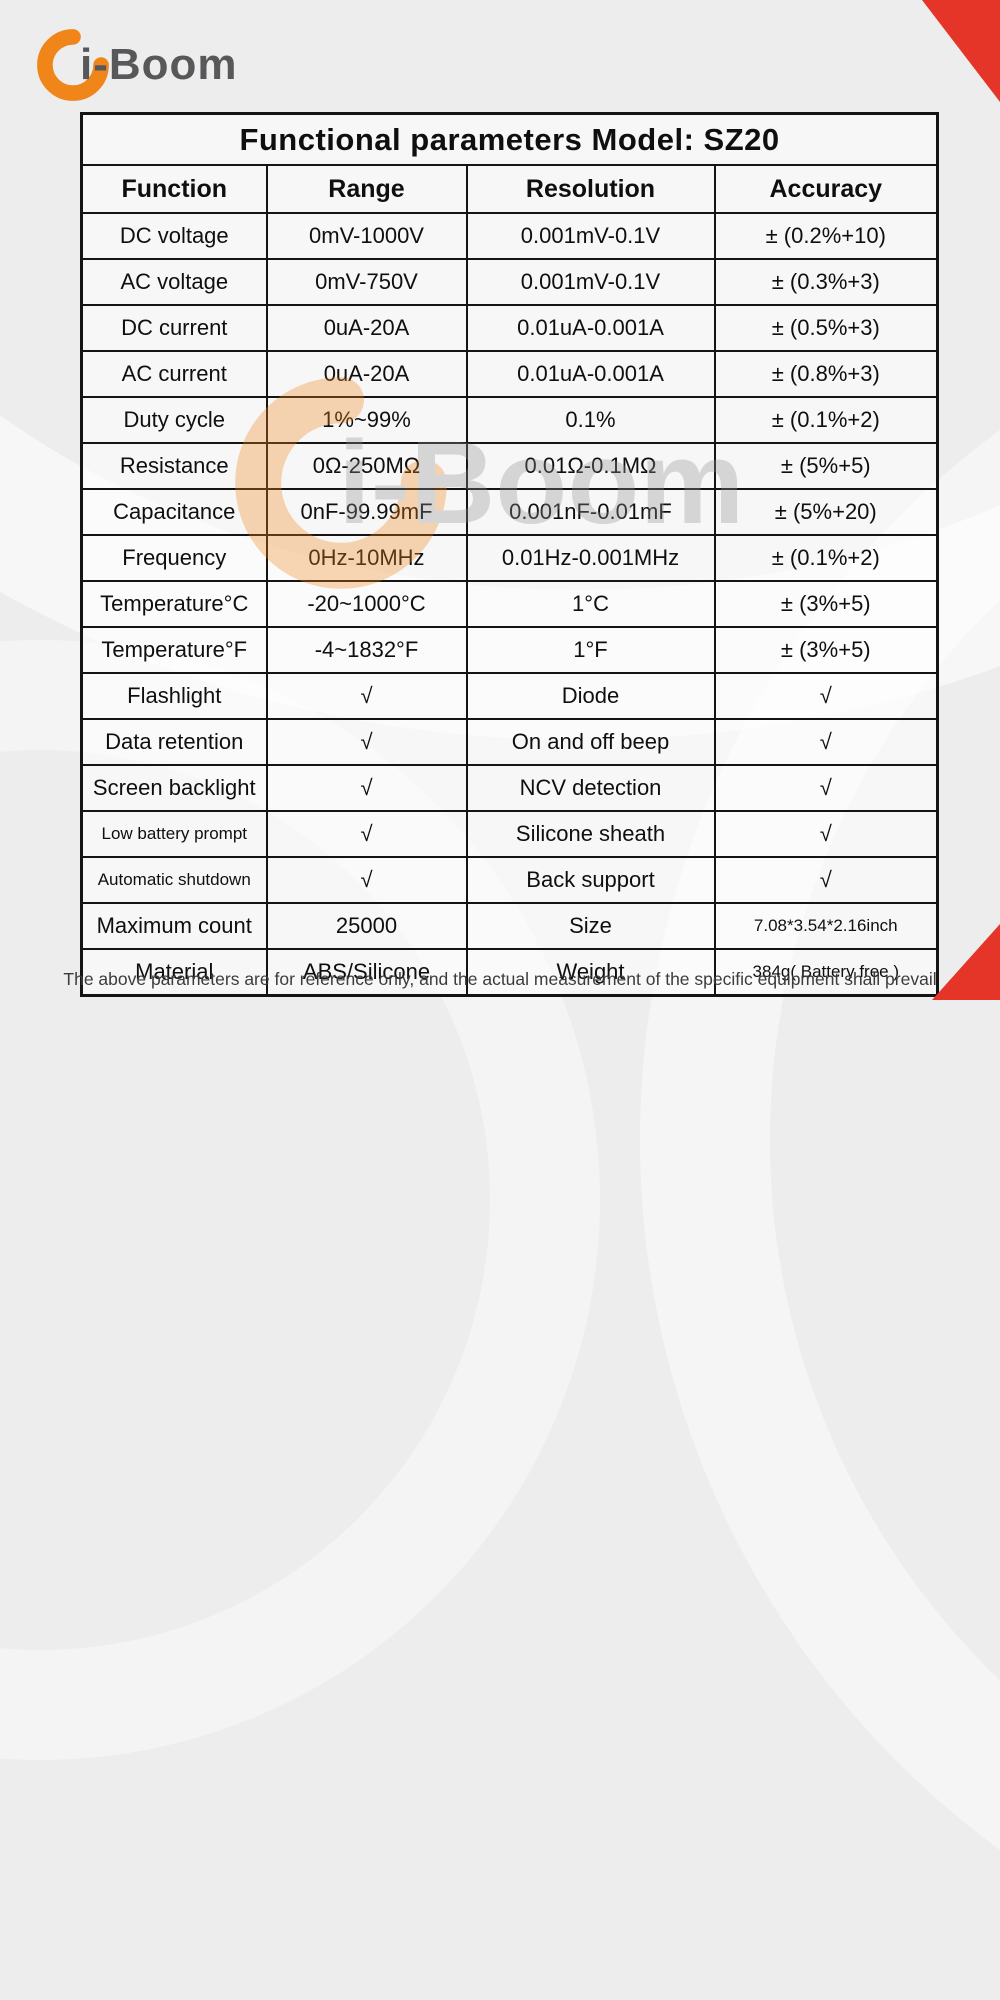 This screenshot has width=1000, height=2000. Describe the element at coordinates (174, 880) in the screenshot. I see `function-cell: Automatic shutdown` at that location.